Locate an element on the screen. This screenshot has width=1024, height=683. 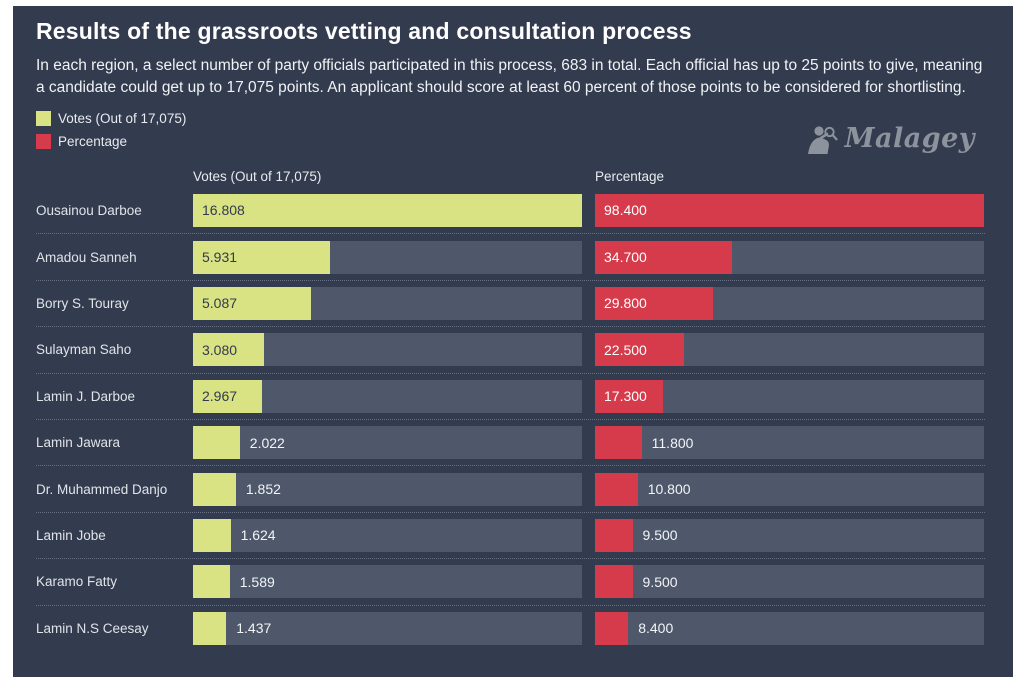
chart-row: Lamin Jobe 1.624 9.500 is located at coordinates (510, 534).